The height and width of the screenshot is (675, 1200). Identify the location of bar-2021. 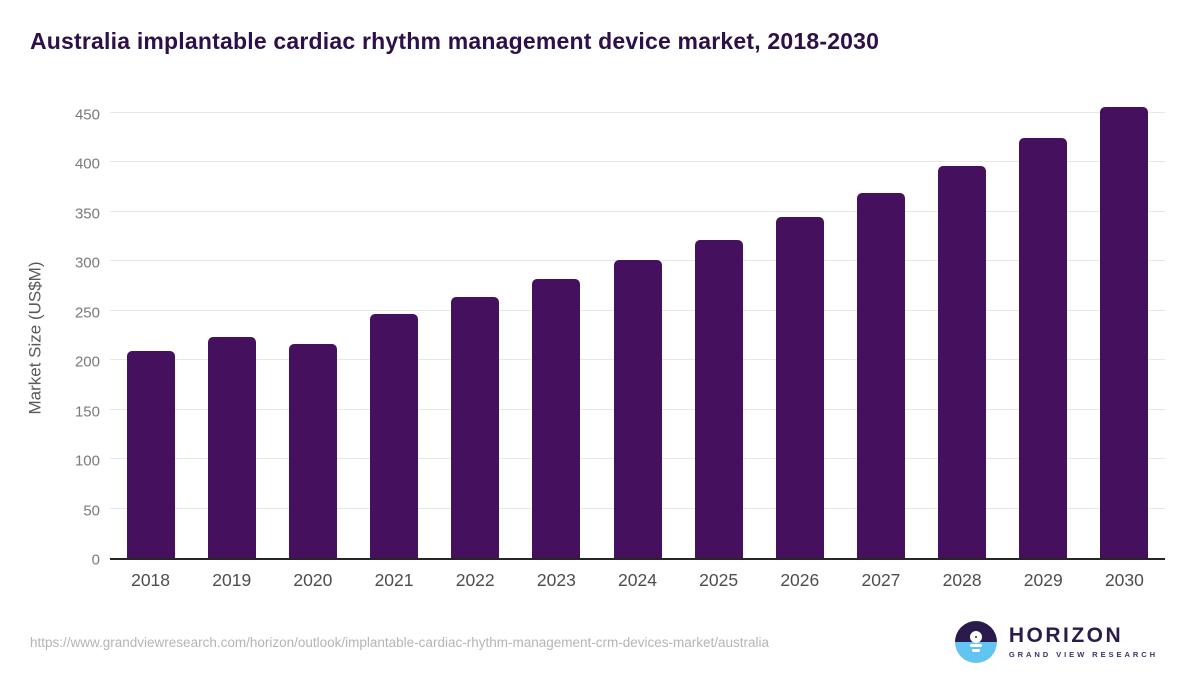
(394, 435).